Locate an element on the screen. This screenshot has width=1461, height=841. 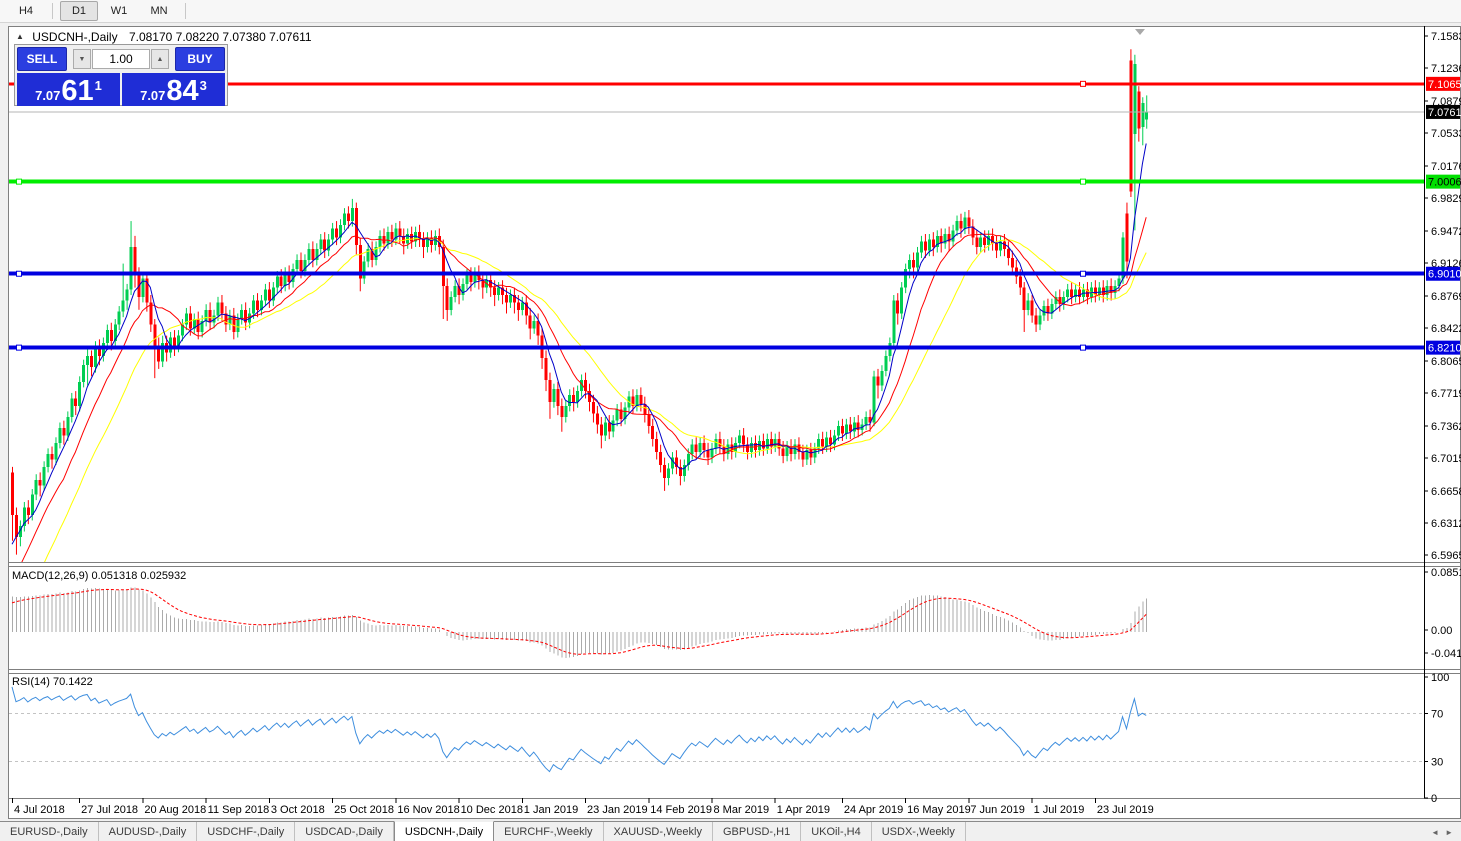
svg-text: 14 Feb 2019 is located at coordinates (681, 810).